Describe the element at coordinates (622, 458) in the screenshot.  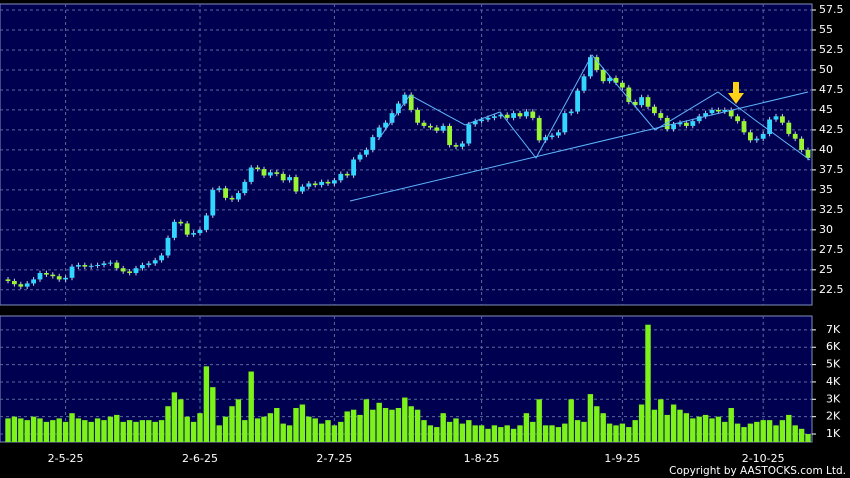
I see `x-tick-label: 1-9-25` at that location.